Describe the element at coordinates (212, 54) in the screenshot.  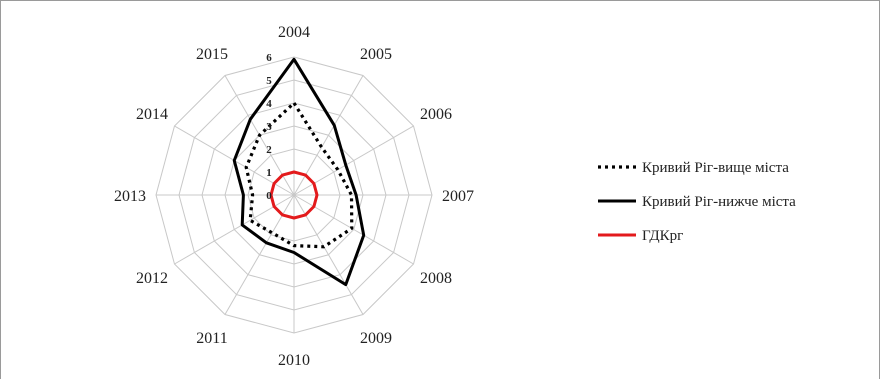
I see `category-label-2015: 2015` at that location.